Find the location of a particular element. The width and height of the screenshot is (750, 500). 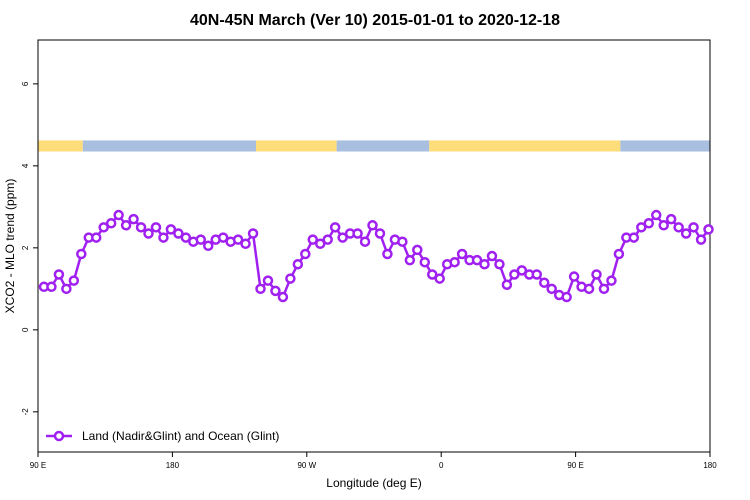

y-tick-label: -2 is located at coordinates (25, 412).